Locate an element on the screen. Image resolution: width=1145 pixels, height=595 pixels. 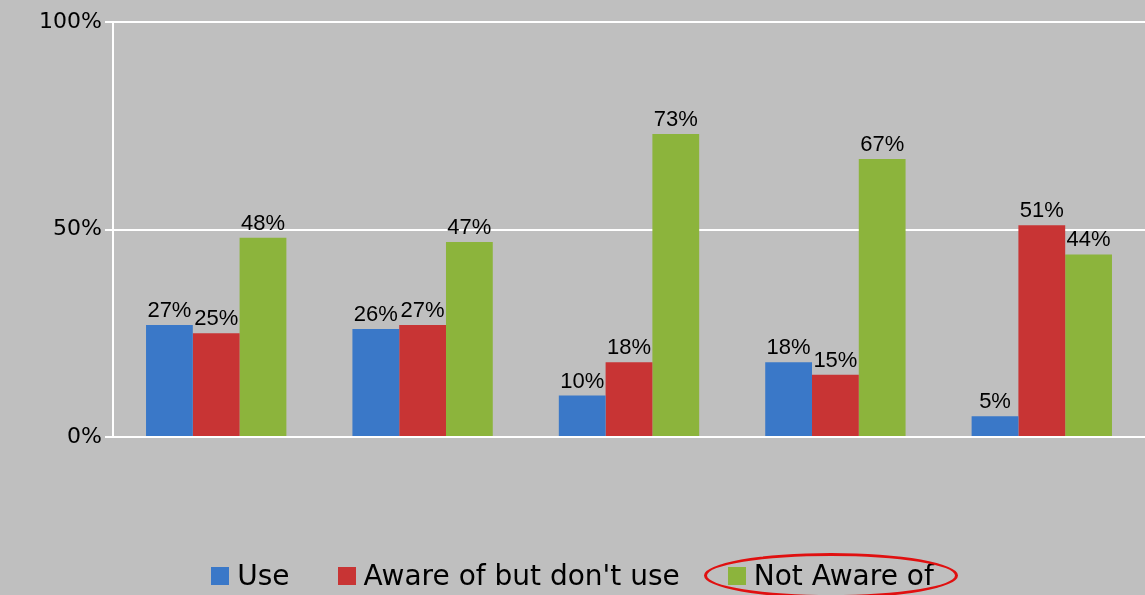
y-tick-label: 100% is located at coordinates (70, 20).